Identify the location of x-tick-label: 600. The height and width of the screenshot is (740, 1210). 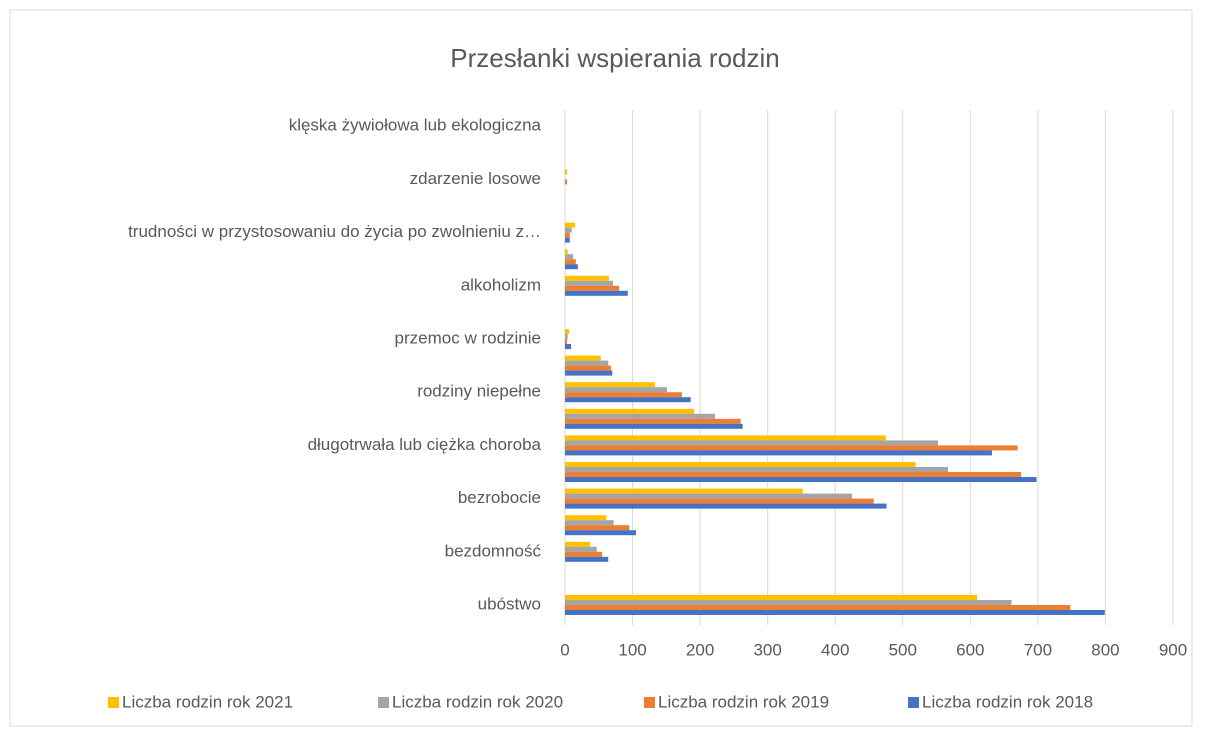
(970, 649).